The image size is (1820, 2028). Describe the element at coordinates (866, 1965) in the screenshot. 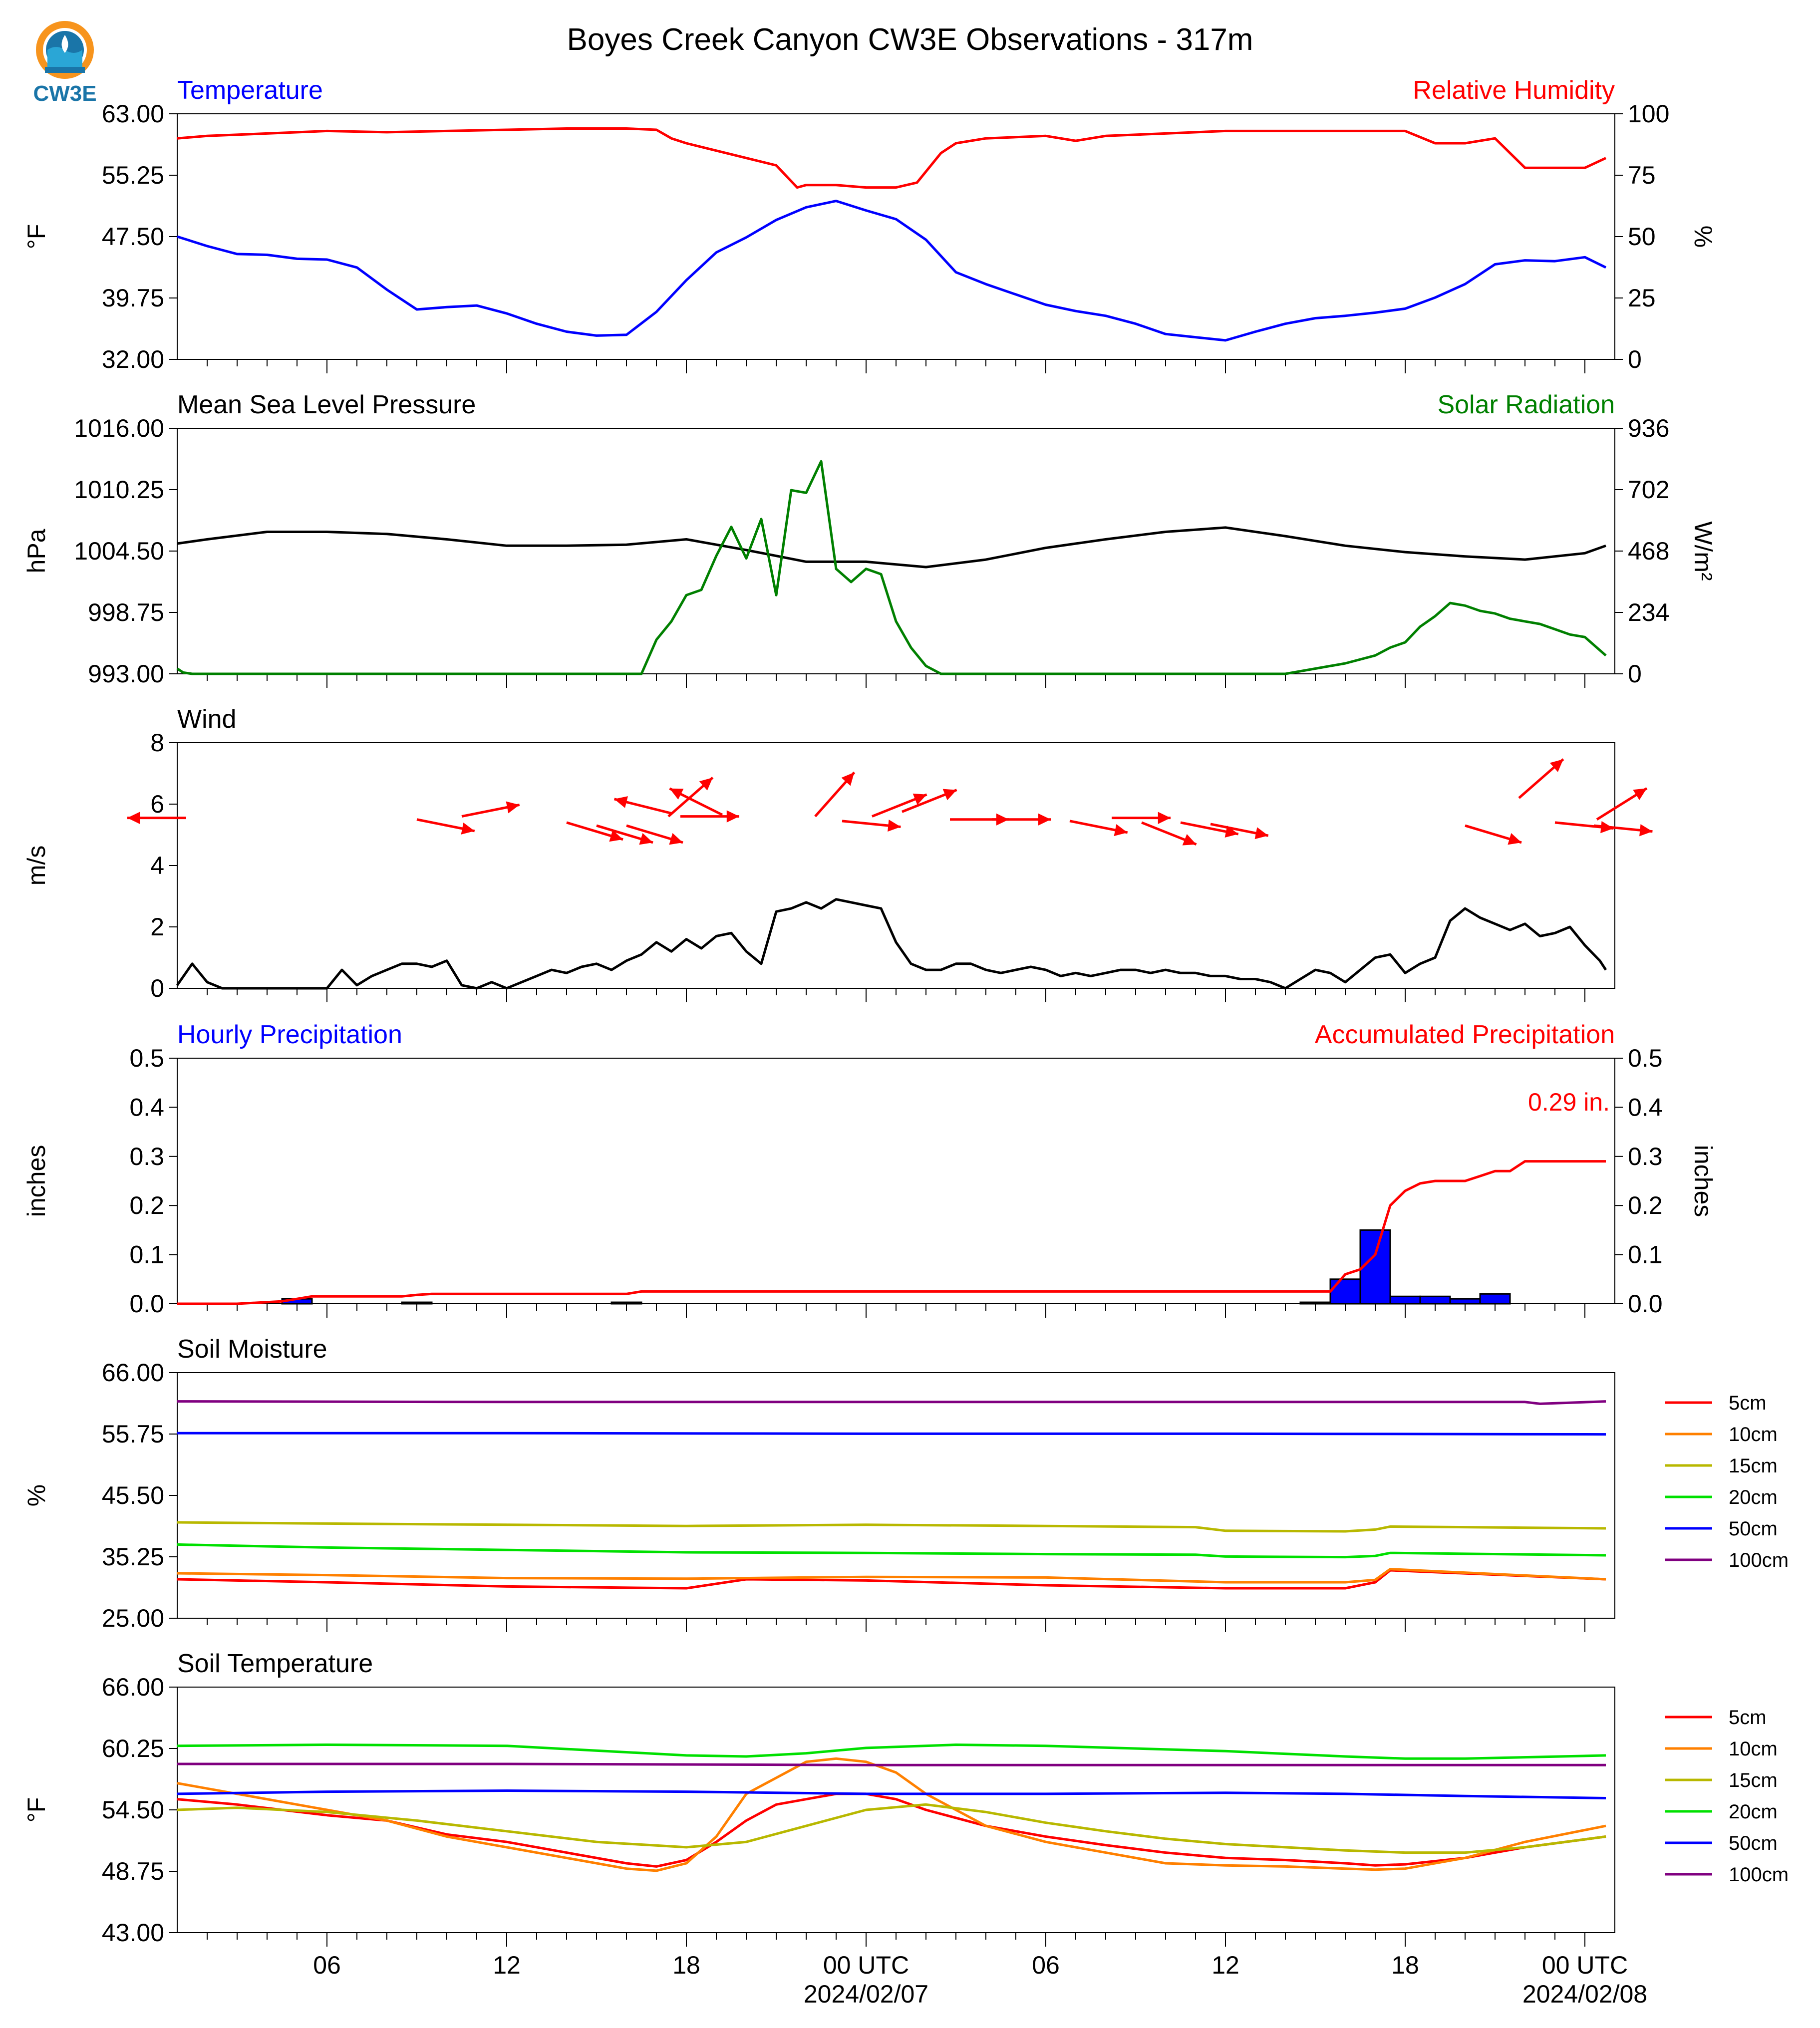

I see `x-tick-label: 00 UTC` at that location.